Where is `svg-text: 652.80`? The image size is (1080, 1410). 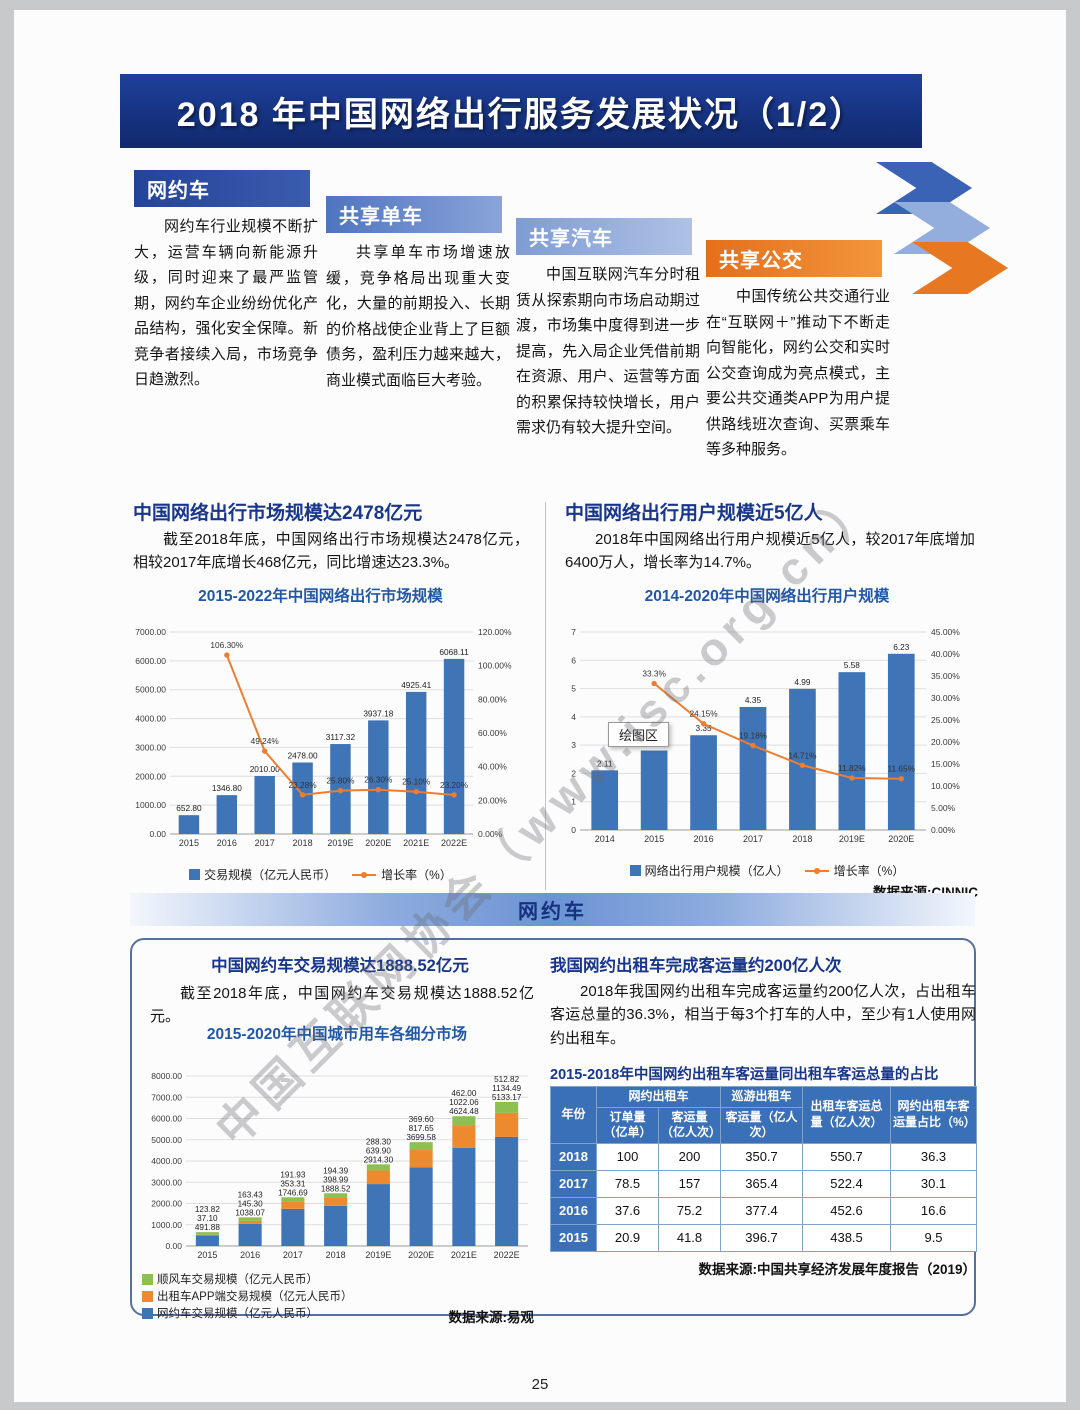 svg-text: 652.80 is located at coordinates (189, 808).